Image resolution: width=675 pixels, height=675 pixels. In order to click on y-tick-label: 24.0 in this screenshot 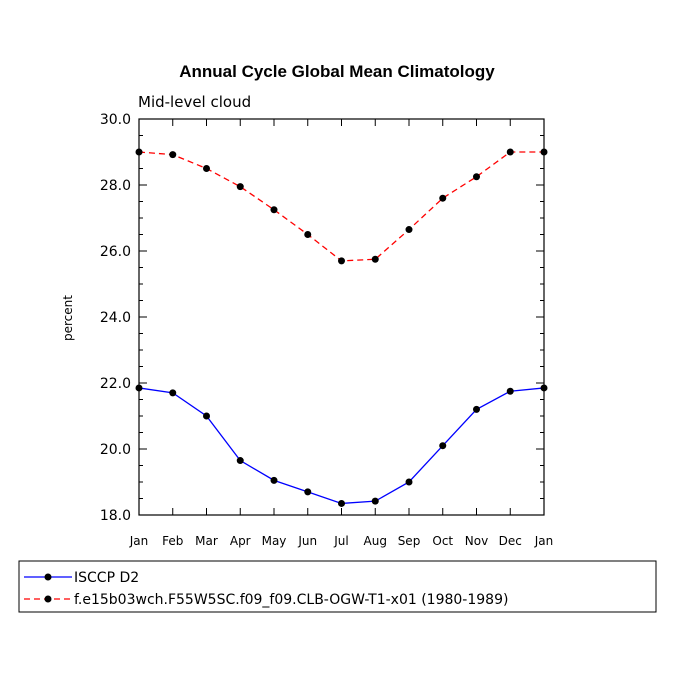, I will do `click(115, 318)`.